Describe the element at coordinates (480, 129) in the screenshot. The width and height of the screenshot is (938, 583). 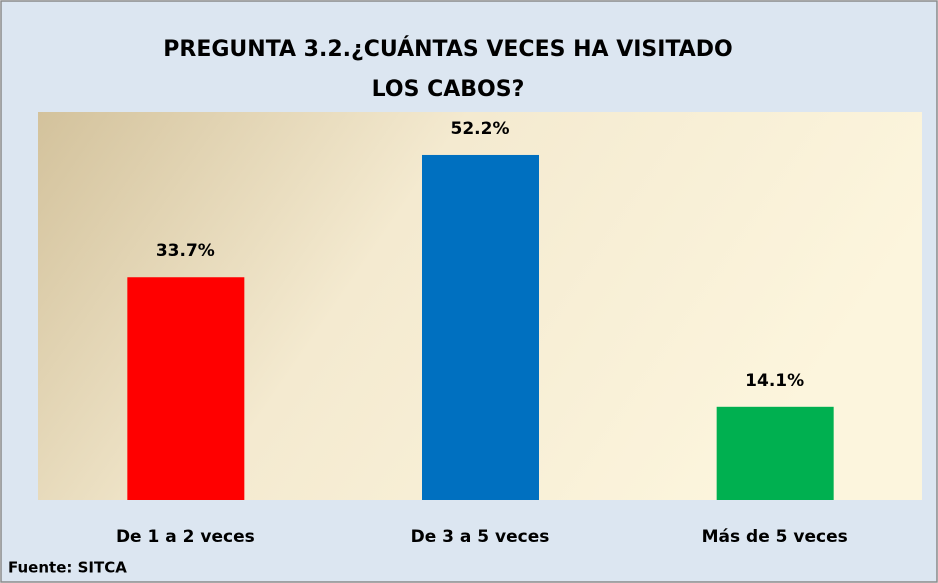
I see `data-label: 52.2%` at that location.